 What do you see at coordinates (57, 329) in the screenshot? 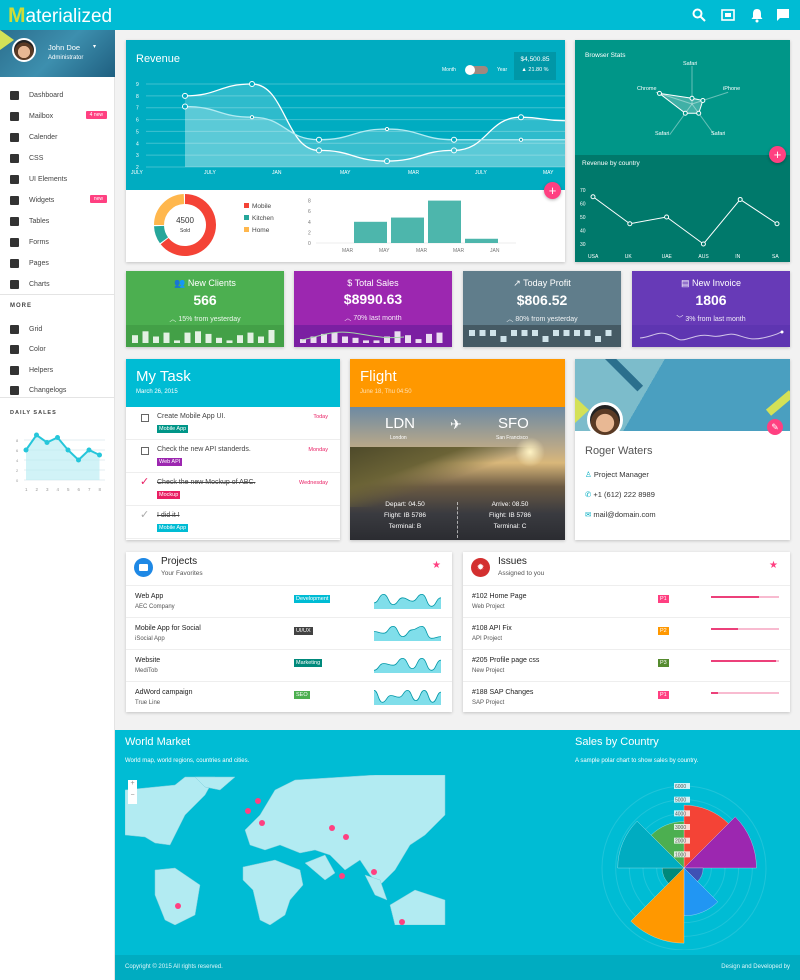
I see `sidebar-item-grid: Grid` at bounding box center [57, 329].